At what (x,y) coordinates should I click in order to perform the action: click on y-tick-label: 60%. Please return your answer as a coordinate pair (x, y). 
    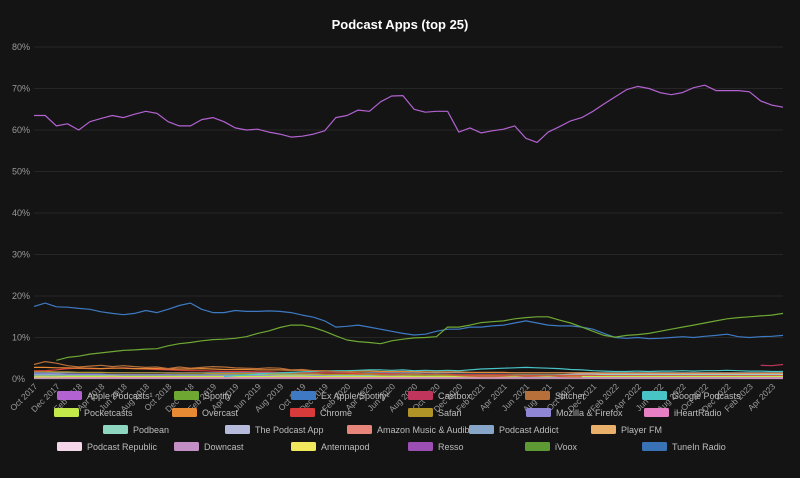
    Looking at the image, I should click on (21, 130).